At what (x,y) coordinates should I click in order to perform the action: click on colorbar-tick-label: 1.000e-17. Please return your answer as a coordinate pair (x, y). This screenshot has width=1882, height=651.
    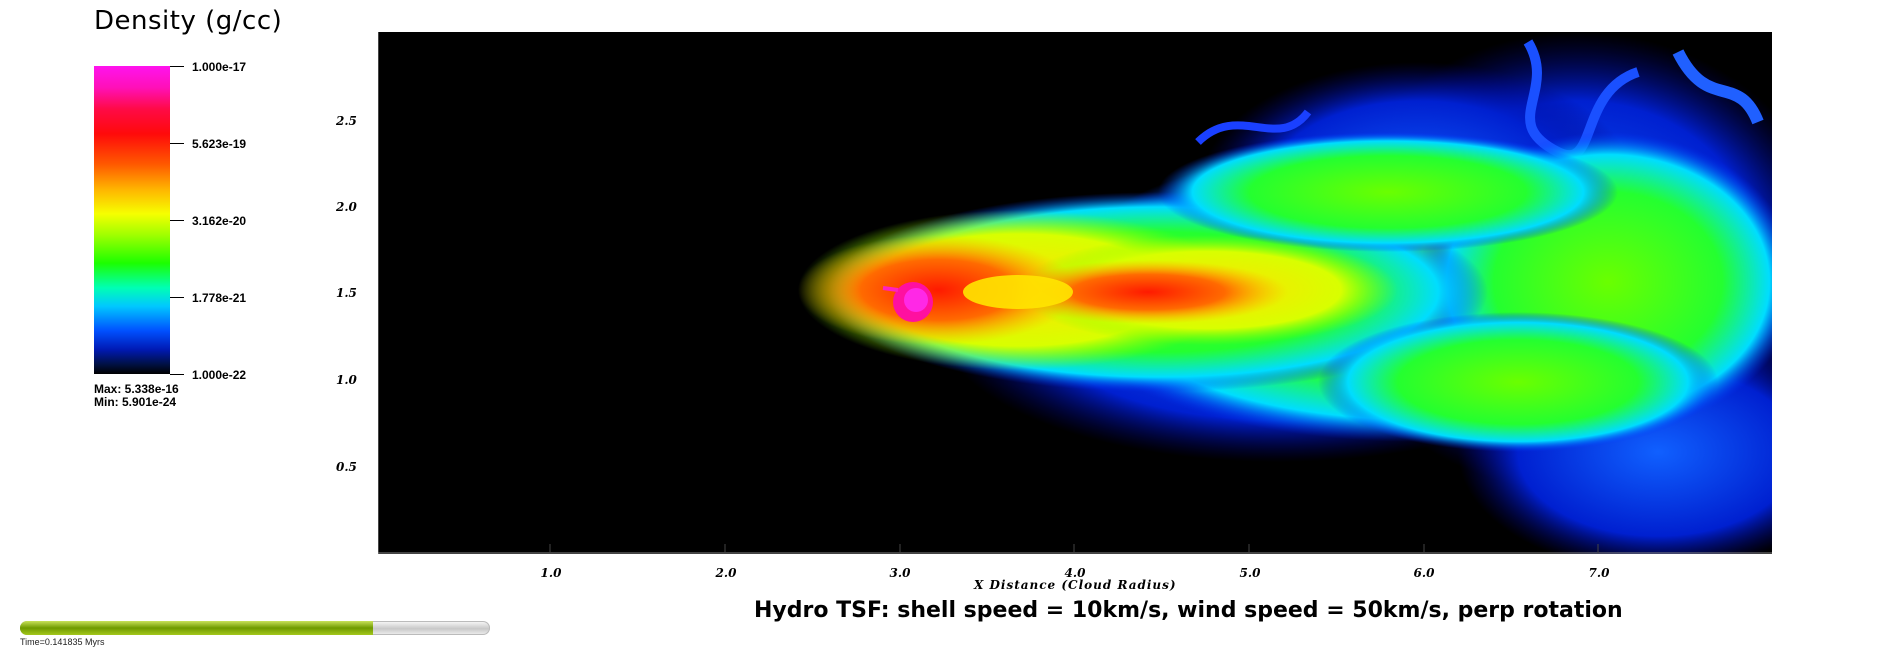
    Looking at the image, I should click on (219, 67).